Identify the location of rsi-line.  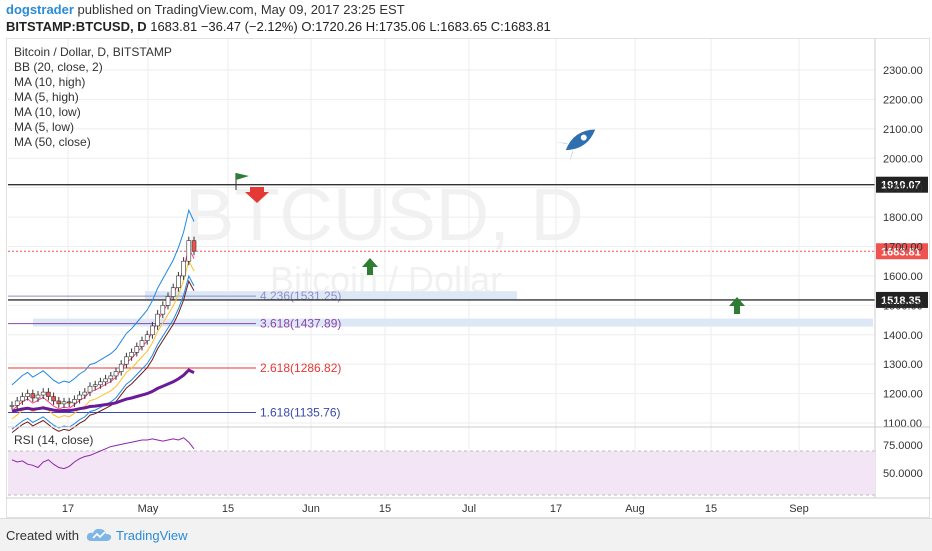
(103, 453).